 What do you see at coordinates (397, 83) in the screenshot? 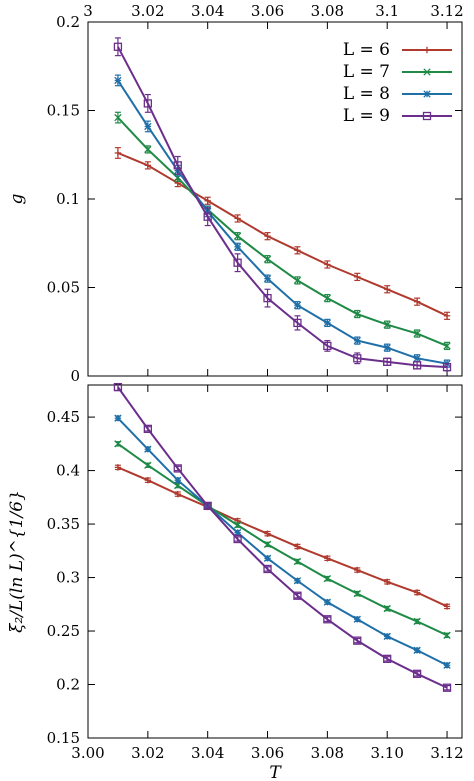
I see `legend: L = 6L = 7L = 8L = 9` at bounding box center [397, 83].